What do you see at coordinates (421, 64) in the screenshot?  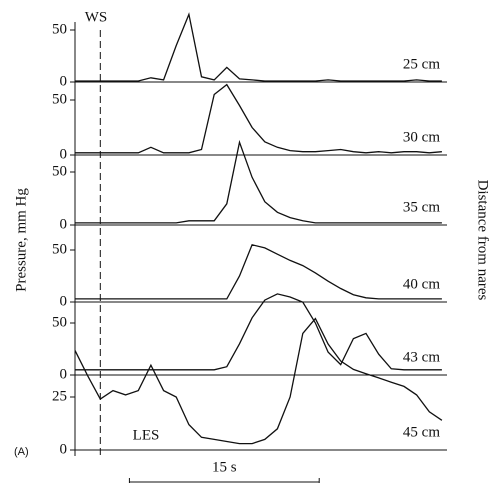 I see `series-label: 25 cm` at bounding box center [421, 64].